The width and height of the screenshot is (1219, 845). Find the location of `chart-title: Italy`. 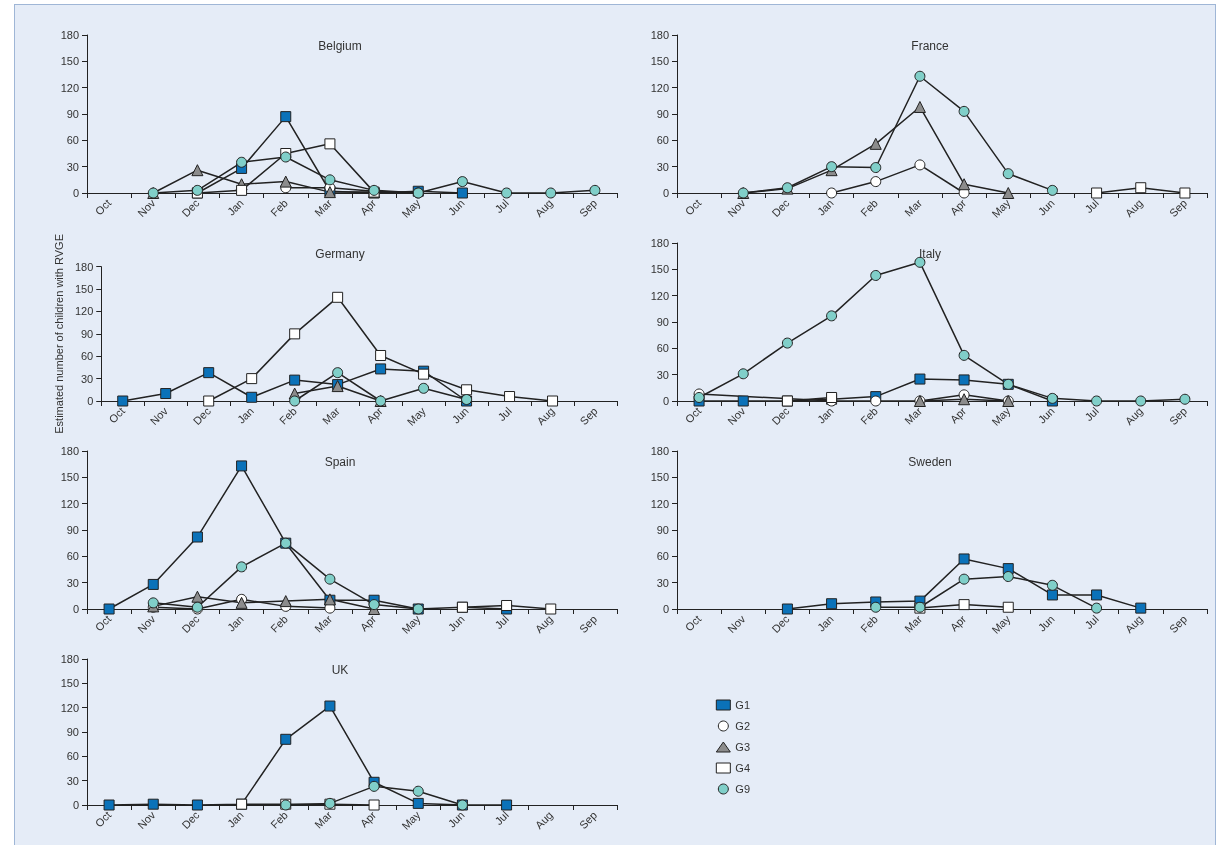

chart-title: Italy is located at coordinates (930, 254).